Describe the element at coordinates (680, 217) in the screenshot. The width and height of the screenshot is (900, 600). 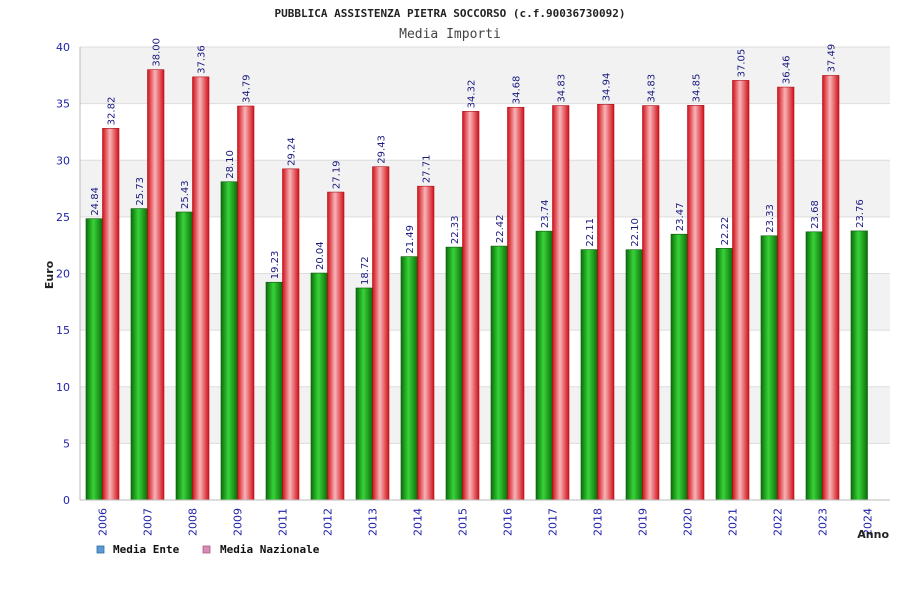
I see `data-label-media-ente: 23.47` at that location.